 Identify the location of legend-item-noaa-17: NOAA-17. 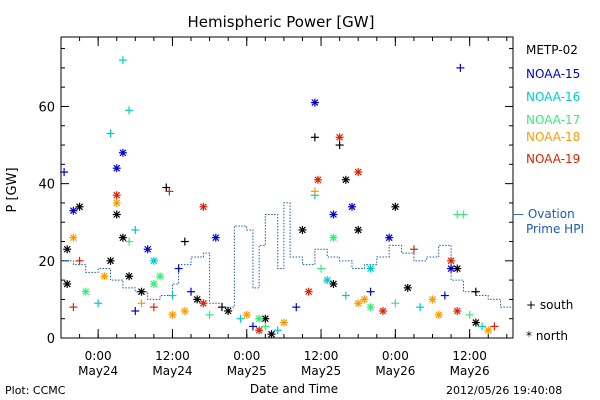
(553, 120).